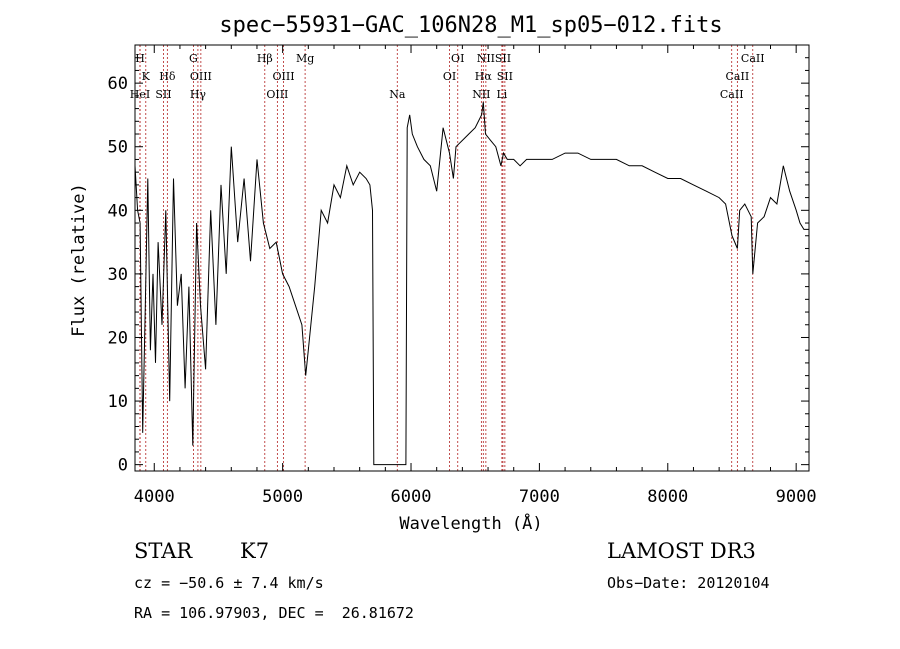 Image resolution: width=900 pixels, height=649 pixels. Describe the element at coordinates (265, 58) in the screenshot. I see `line-marker-label: Hβ` at that location.